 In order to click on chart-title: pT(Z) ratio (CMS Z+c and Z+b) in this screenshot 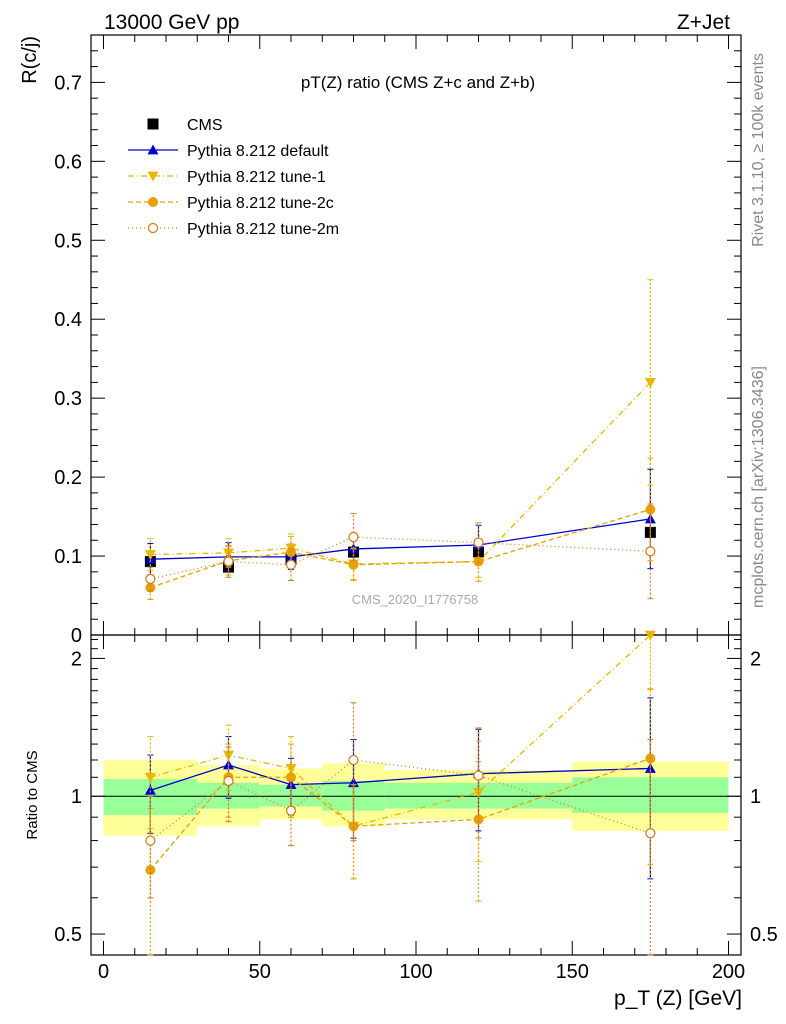, I will do `click(418, 82)`.